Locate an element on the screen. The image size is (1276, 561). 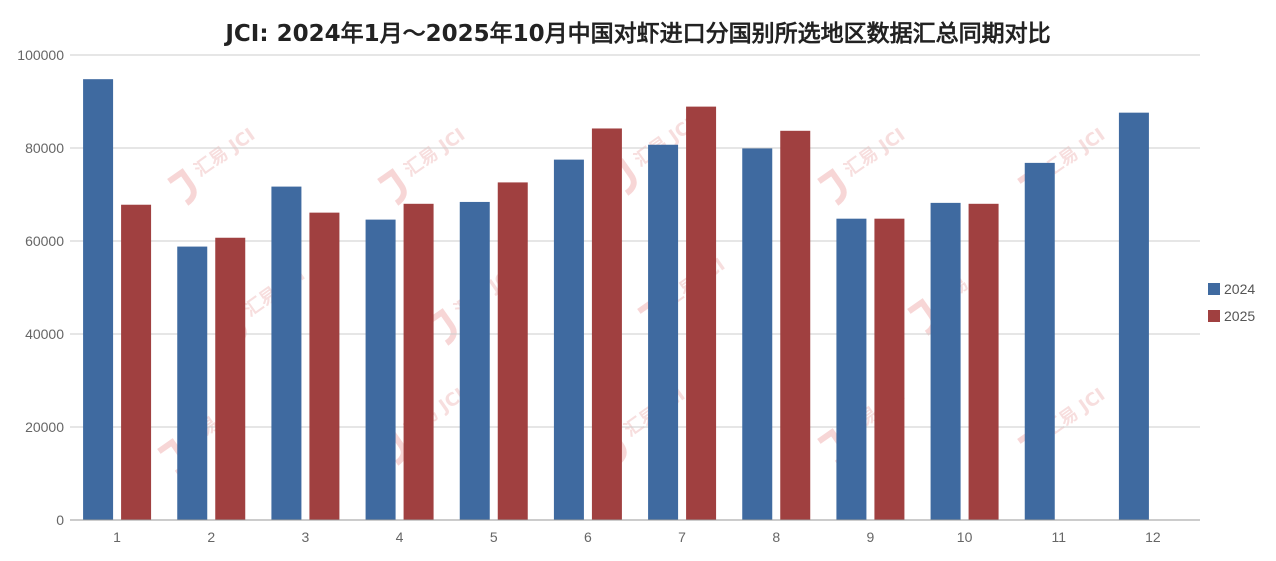
x-tick-label: 11 is located at coordinates (1058, 537).